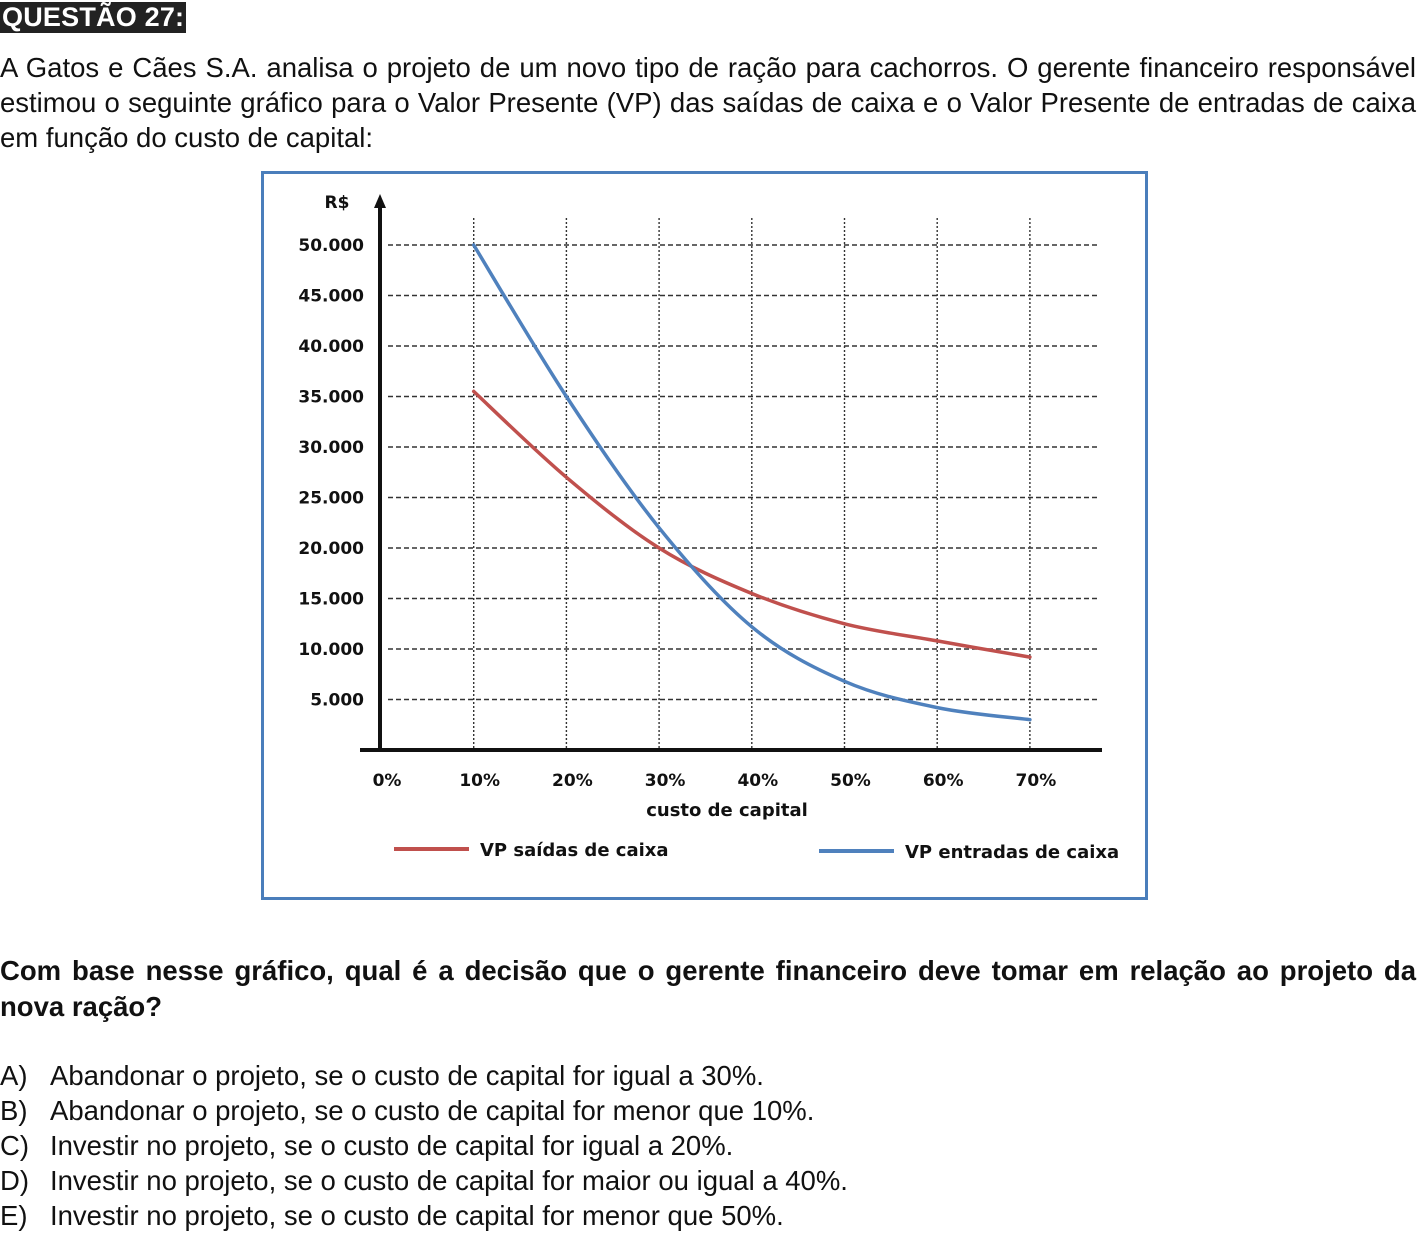 The width and height of the screenshot is (1419, 1234). I want to click on x-axis-label: custo de capital, so click(727, 810).